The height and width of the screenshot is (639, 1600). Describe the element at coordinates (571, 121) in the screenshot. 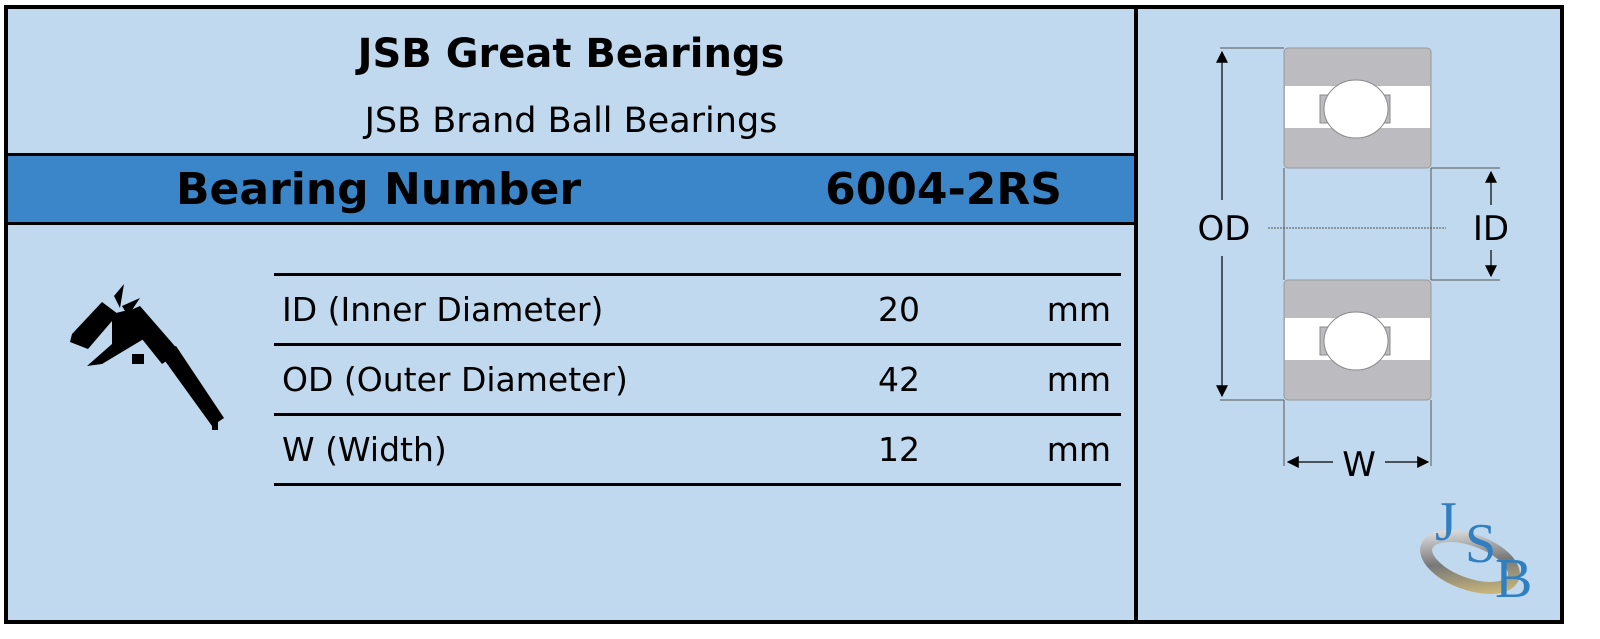

I see `brand-subtitle: JSB Brand Ball Bearings` at that location.